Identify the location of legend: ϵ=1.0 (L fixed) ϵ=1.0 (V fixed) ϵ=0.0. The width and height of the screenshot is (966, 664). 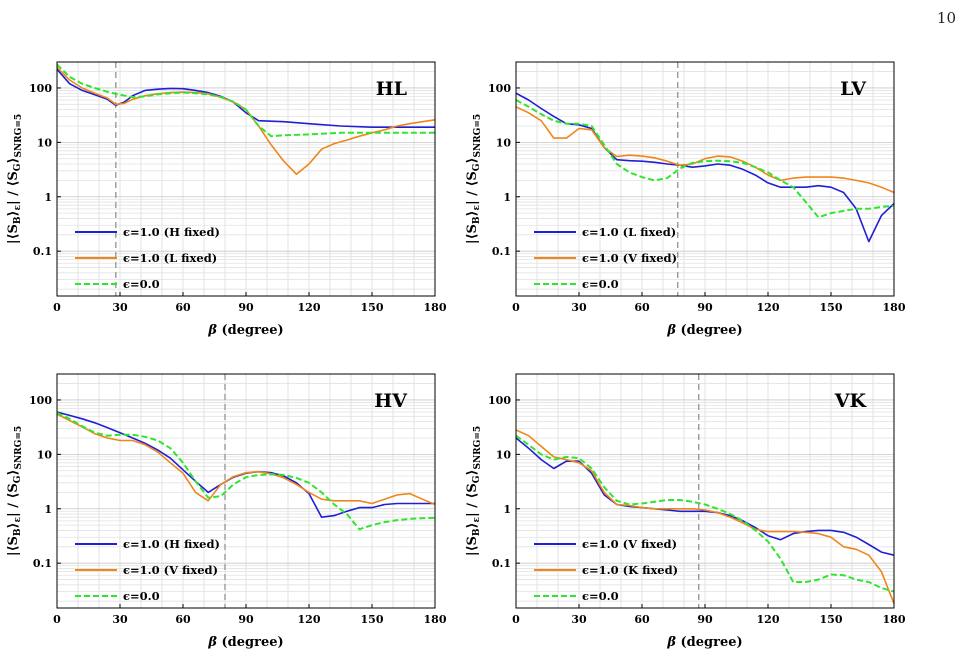
(605, 258).